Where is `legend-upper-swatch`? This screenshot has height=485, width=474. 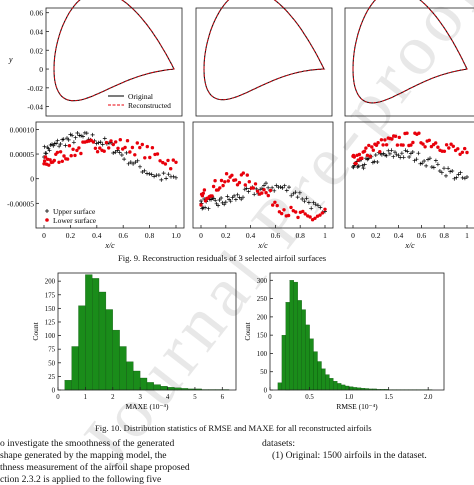
legend-upper-swatch is located at coordinates (47, 211).